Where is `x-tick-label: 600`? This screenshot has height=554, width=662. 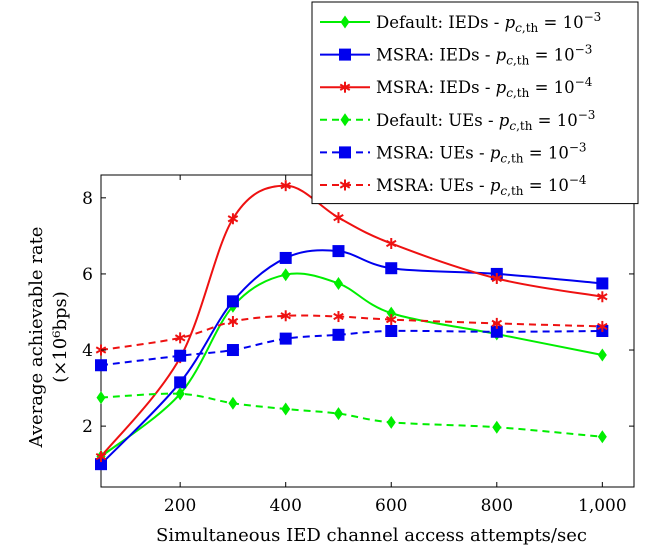 x-tick-label: 600 is located at coordinates (391, 506).